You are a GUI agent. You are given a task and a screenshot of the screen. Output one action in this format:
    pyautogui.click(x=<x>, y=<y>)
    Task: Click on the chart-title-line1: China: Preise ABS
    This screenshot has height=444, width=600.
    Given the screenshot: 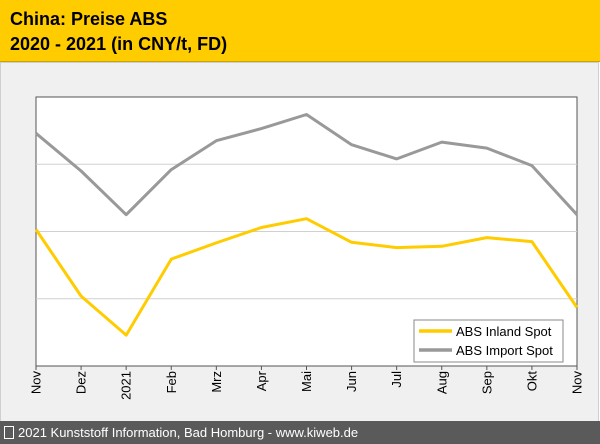 What is the action you would take?
    pyautogui.click(x=89, y=19)
    